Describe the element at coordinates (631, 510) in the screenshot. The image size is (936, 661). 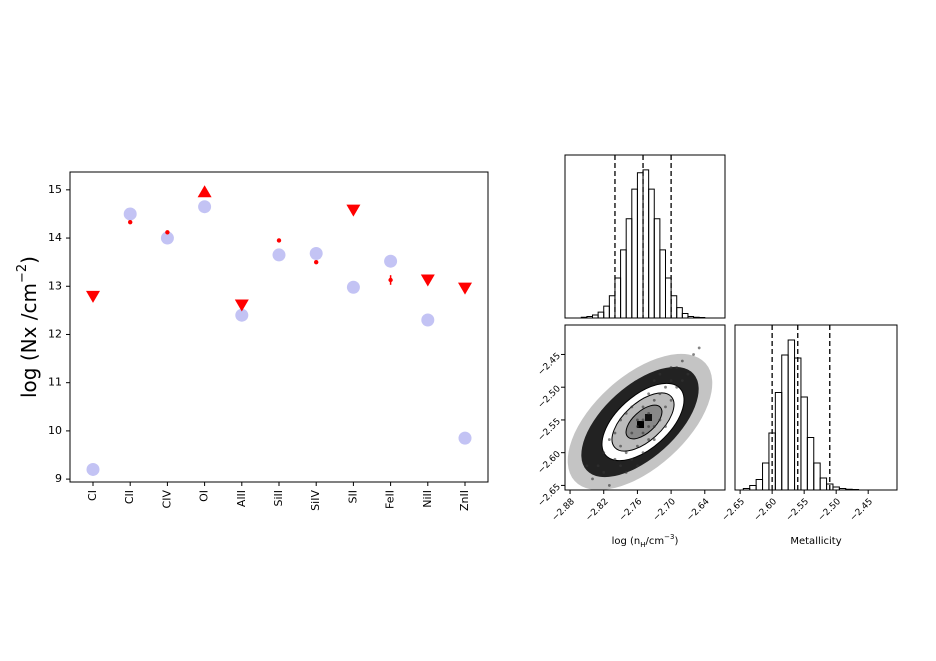
I see `x-tick-label: −2.76` at that location.